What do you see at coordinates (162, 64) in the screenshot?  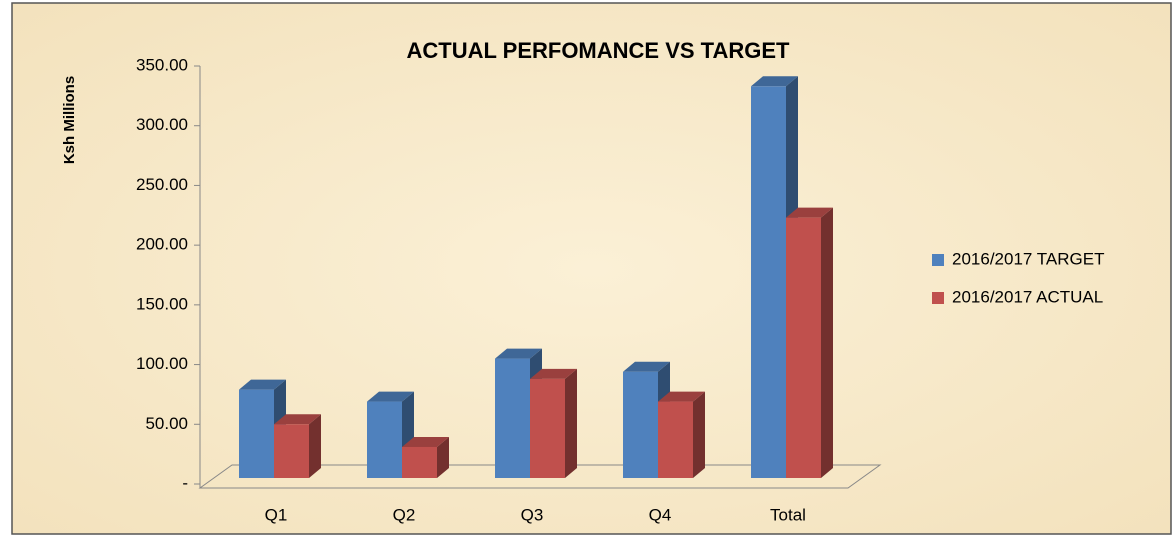 I see `y-tick-label: 350.00` at bounding box center [162, 64].